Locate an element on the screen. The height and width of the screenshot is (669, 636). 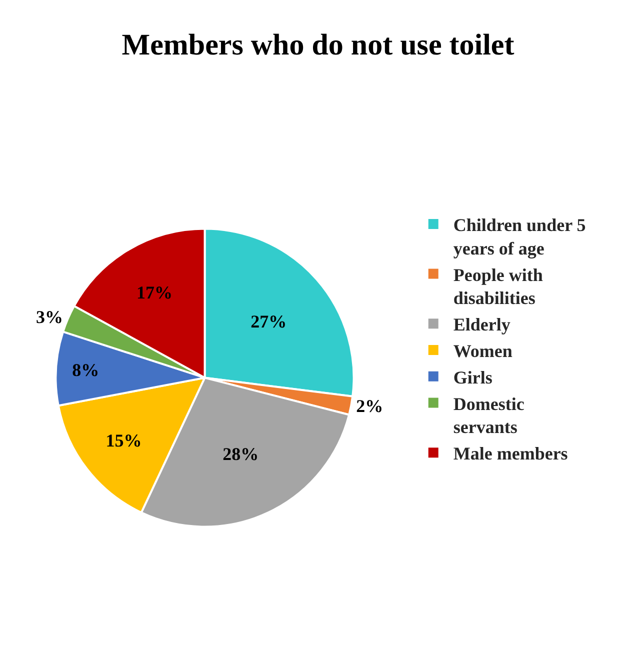
data-label: 3% is located at coordinates (50, 316).